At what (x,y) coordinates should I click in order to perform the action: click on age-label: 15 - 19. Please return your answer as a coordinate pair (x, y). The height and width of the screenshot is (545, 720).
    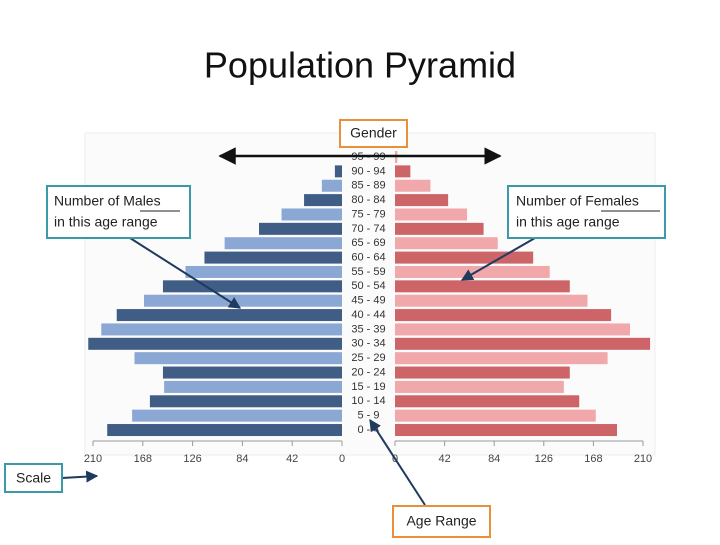
    Looking at the image, I should click on (368, 387).